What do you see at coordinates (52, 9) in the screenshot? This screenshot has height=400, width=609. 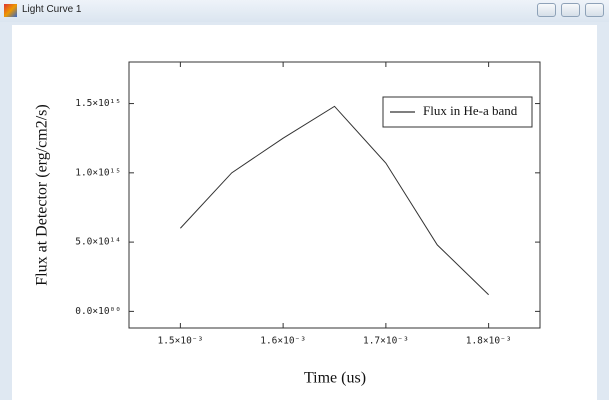 I see `window-title: Light Curve 1` at bounding box center [52, 9].